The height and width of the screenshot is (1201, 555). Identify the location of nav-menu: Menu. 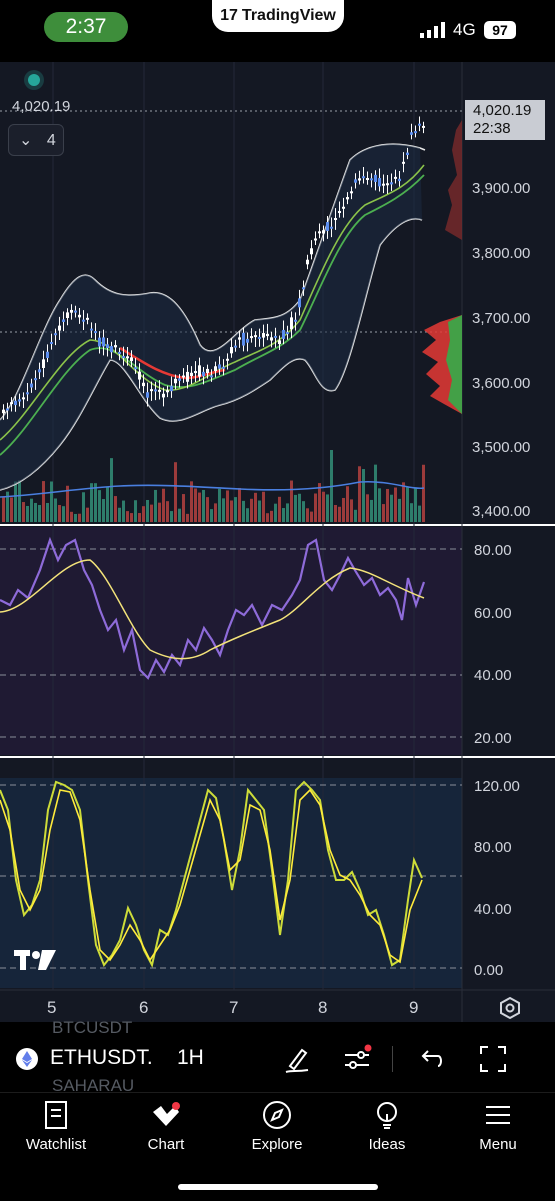
(498, 1126).